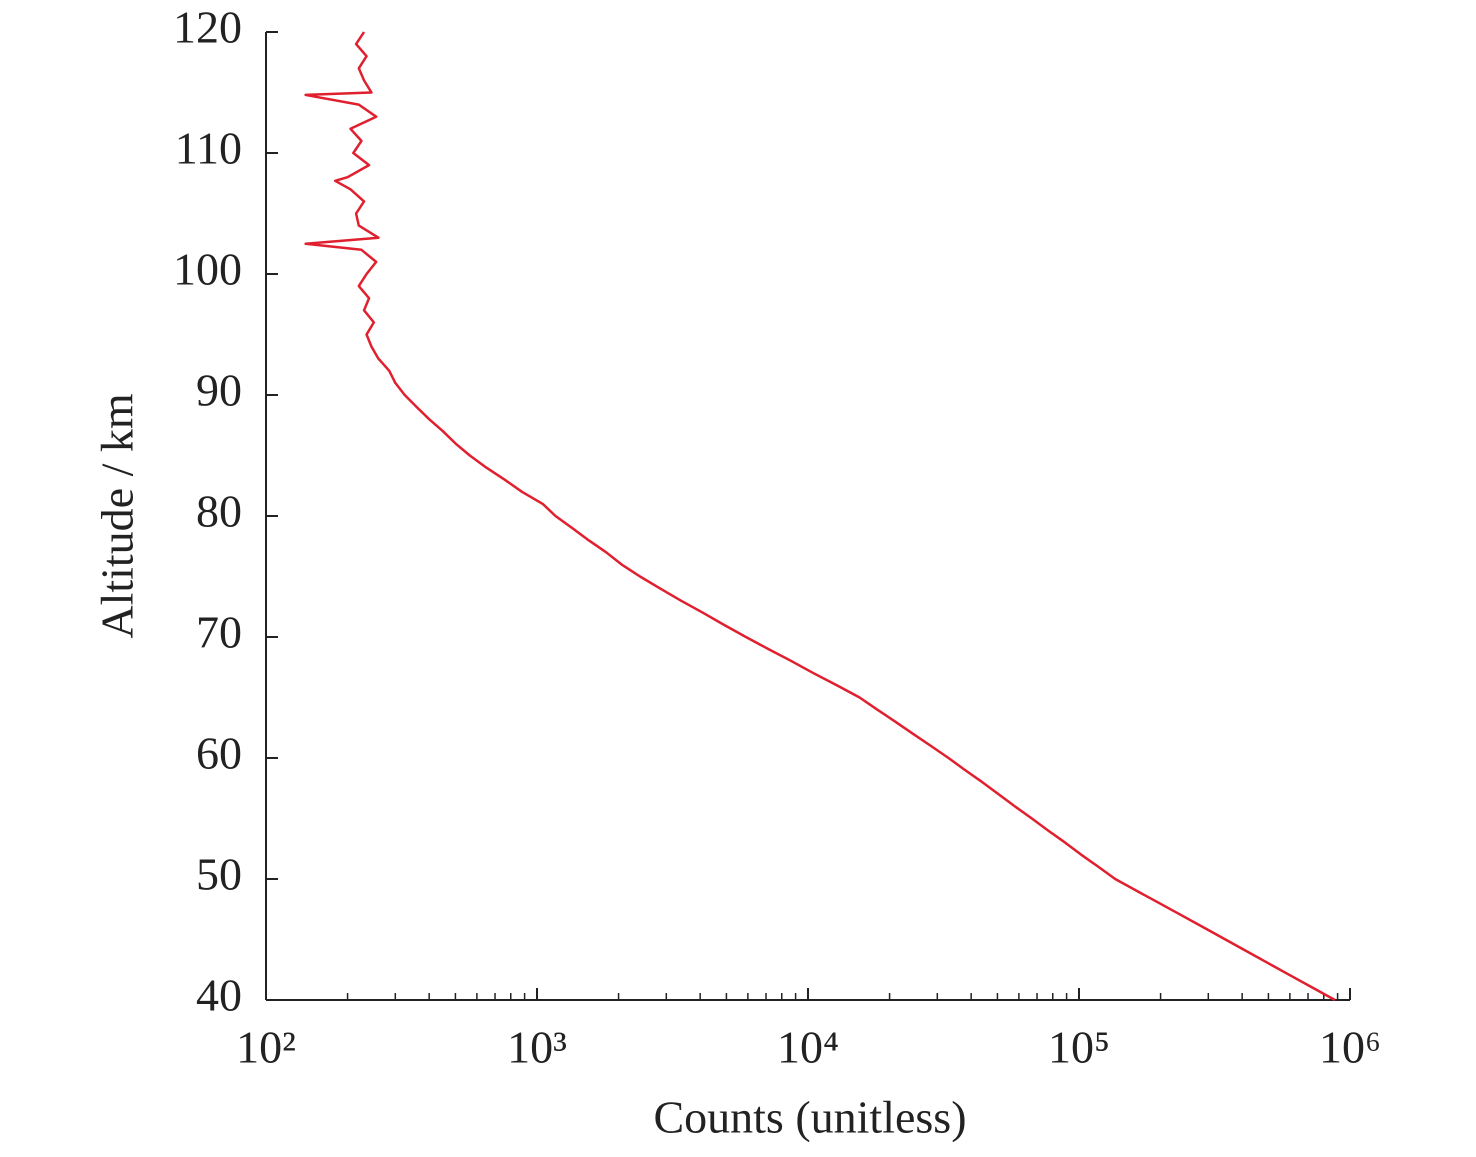  I want to click on y-tick-label: 70, so click(219, 632).